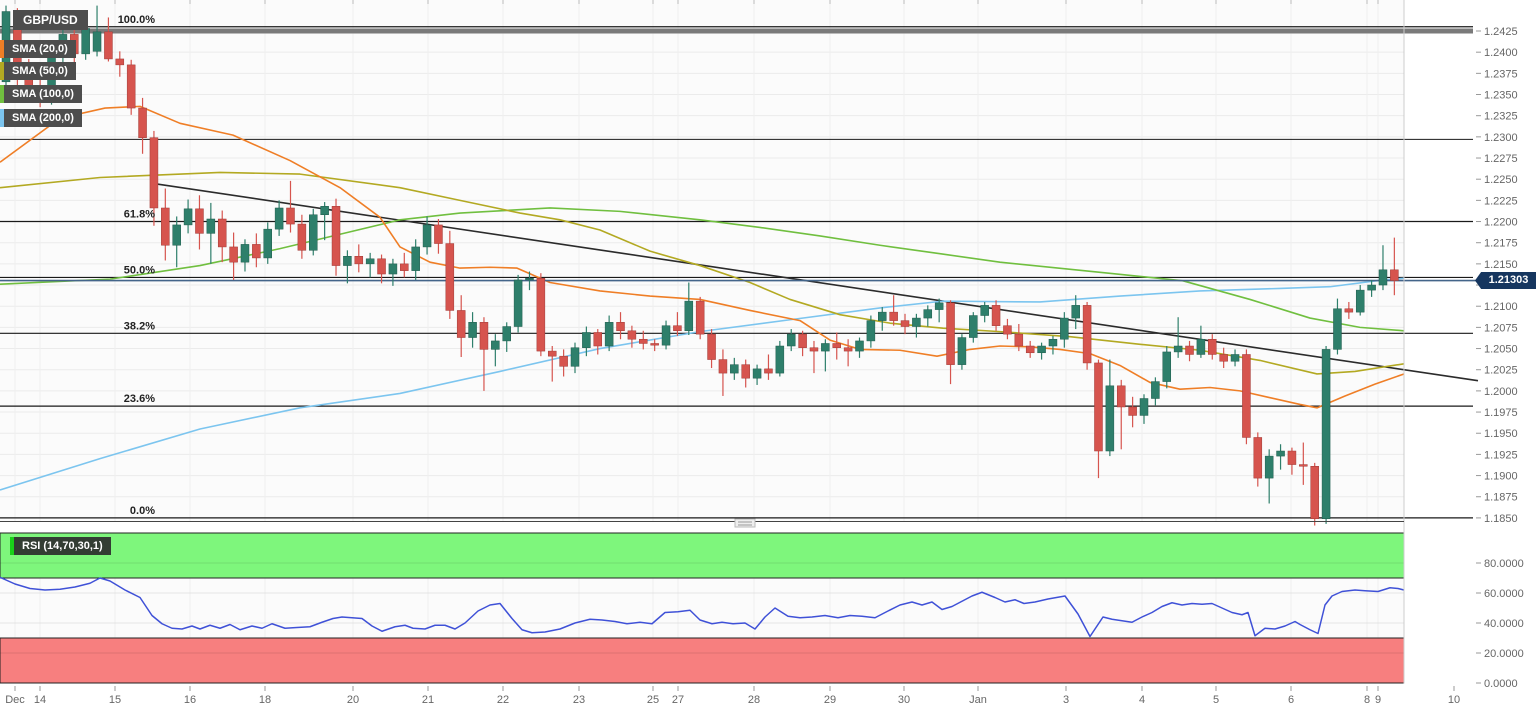 The image size is (1536, 726). I want to click on svg-text: 1.2175, so click(1501, 244).